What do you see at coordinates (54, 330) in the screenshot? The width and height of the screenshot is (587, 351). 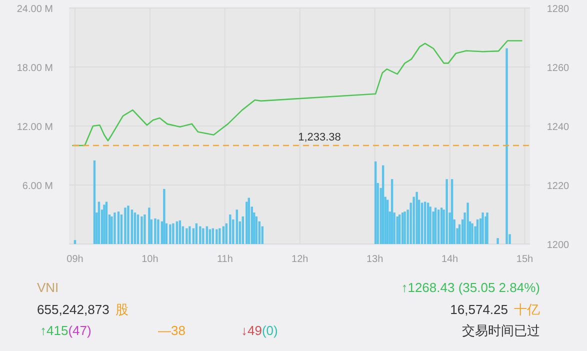 I see `text: ↑415` at bounding box center [54, 330].